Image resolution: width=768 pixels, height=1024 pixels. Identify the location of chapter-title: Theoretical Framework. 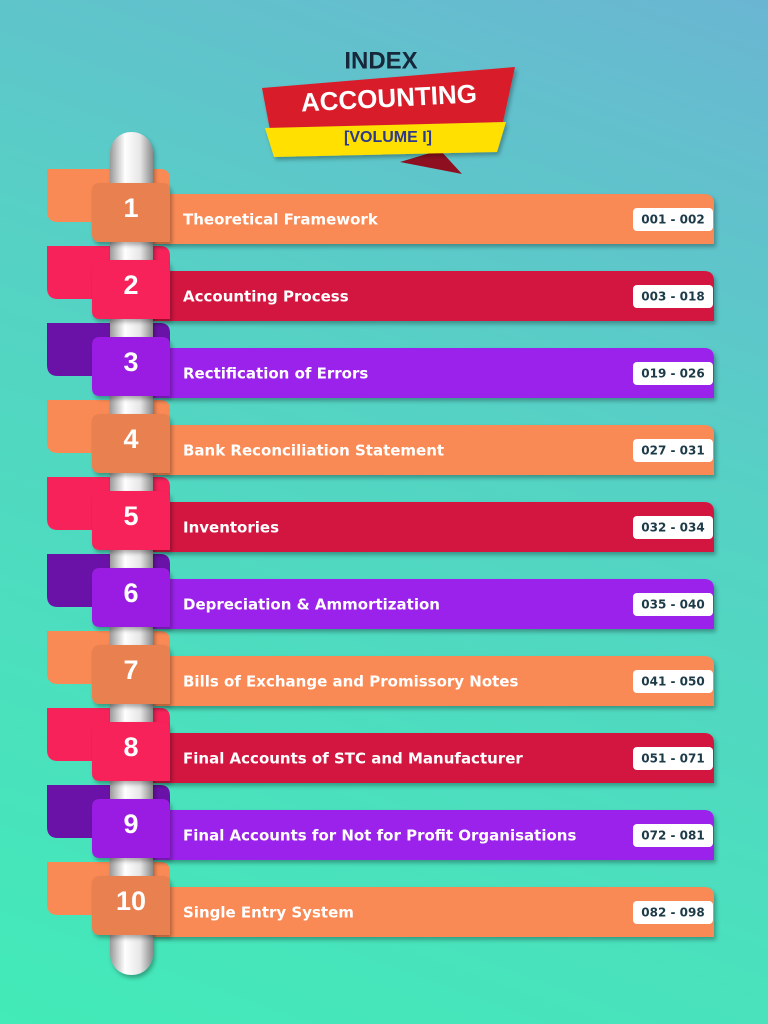
(281, 220).